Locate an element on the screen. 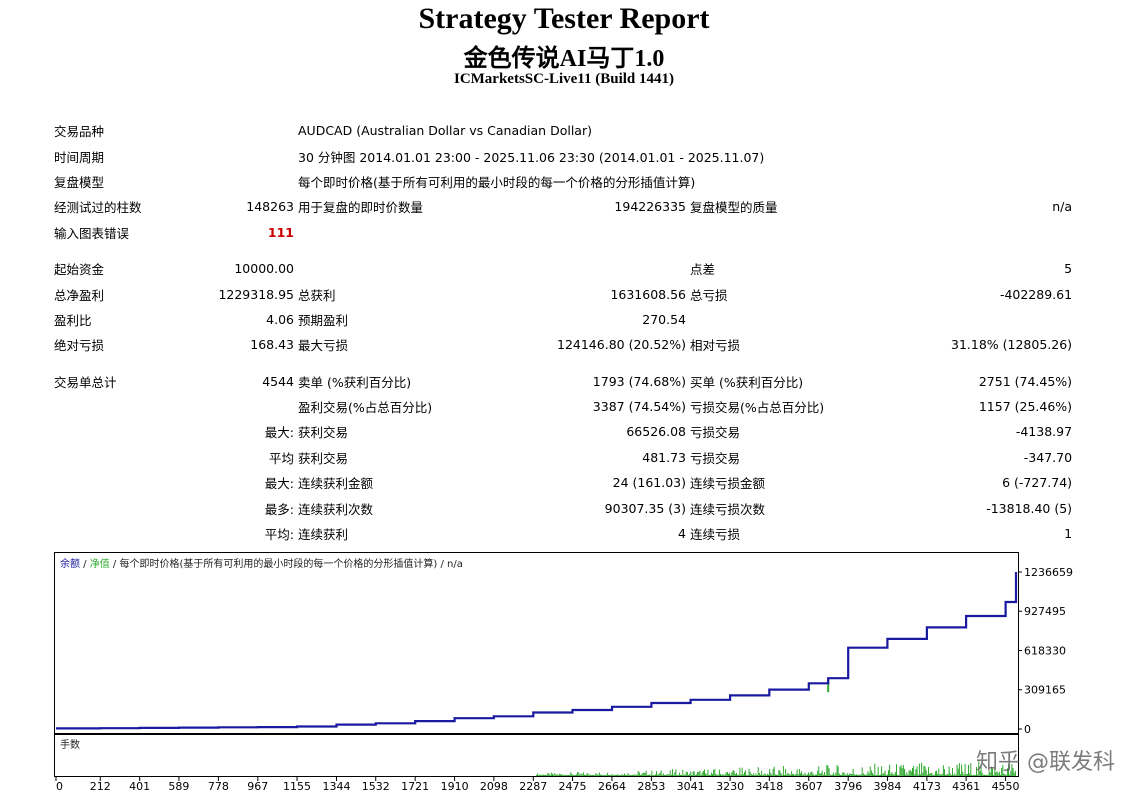 The width and height of the screenshot is (1128, 806). abs-dd-label: 绝对亏损 is located at coordinates (79, 346).